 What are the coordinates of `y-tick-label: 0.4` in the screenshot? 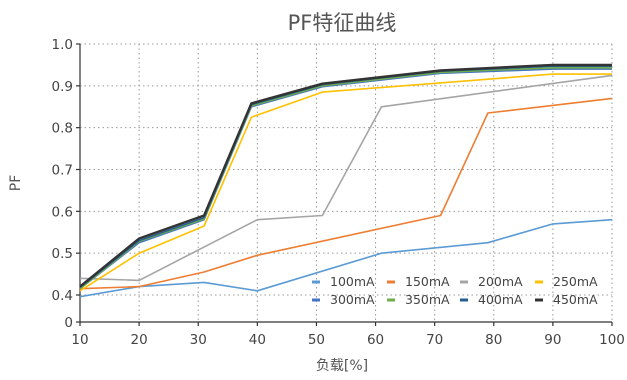 It's located at (62, 296).